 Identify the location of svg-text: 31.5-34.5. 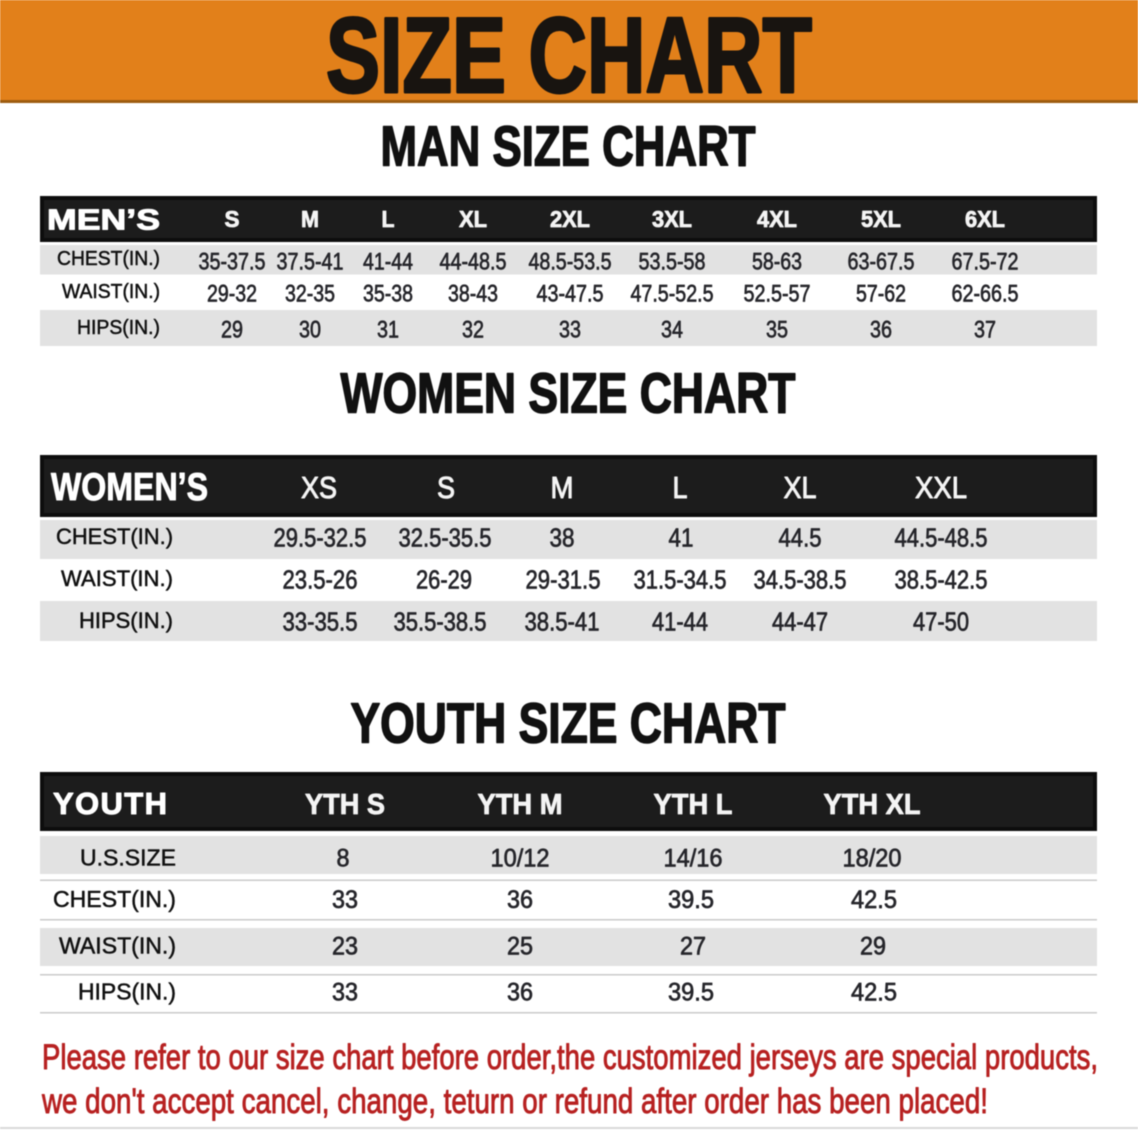
(680, 580).